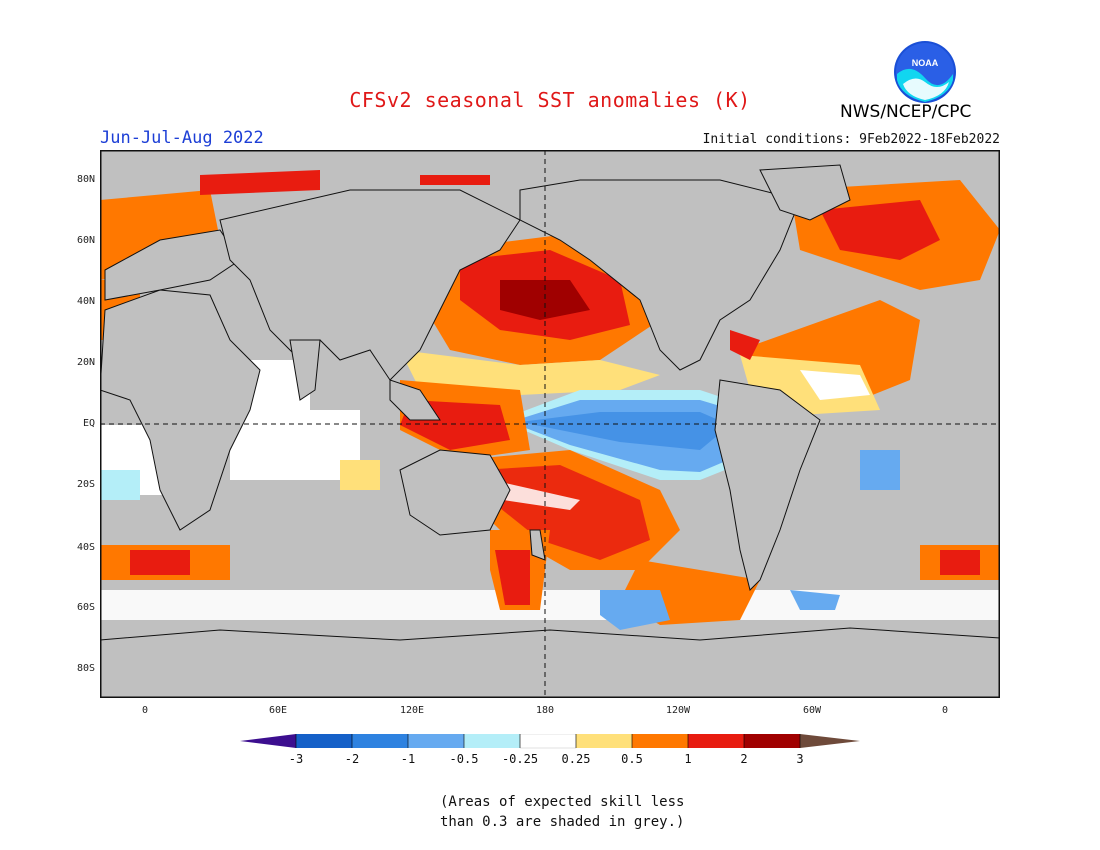 The height and width of the screenshot is (850, 1100). Describe the element at coordinates (85, 607) in the screenshot. I see `lat-label-60s: 60S` at that location.